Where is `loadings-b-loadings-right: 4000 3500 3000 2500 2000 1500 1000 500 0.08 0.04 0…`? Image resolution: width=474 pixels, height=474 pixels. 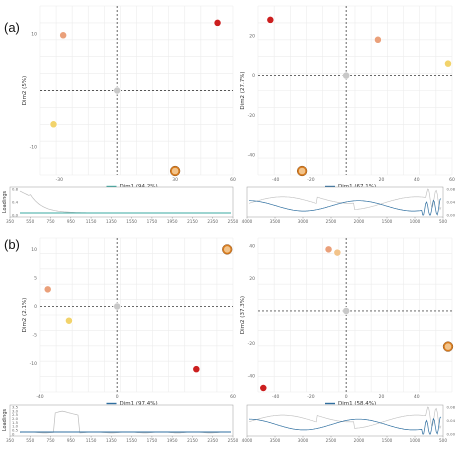 loadings-b-loadings-right: 4000 3500 3000 2500 2000 1500 1000 500 0.08 0.04 0… is located at coordinates (349, 423).